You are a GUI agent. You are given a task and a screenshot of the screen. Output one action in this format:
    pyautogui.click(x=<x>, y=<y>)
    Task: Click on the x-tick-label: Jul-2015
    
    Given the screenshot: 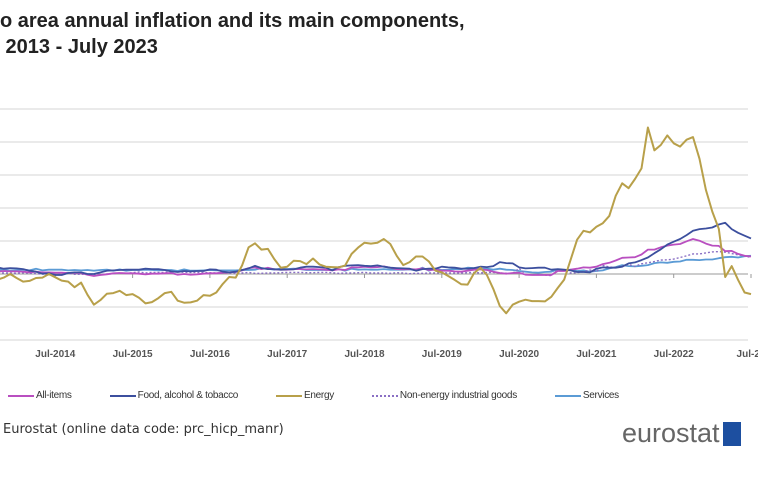 What is the action you would take?
    pyautogui.click(x=133, y=354)
    